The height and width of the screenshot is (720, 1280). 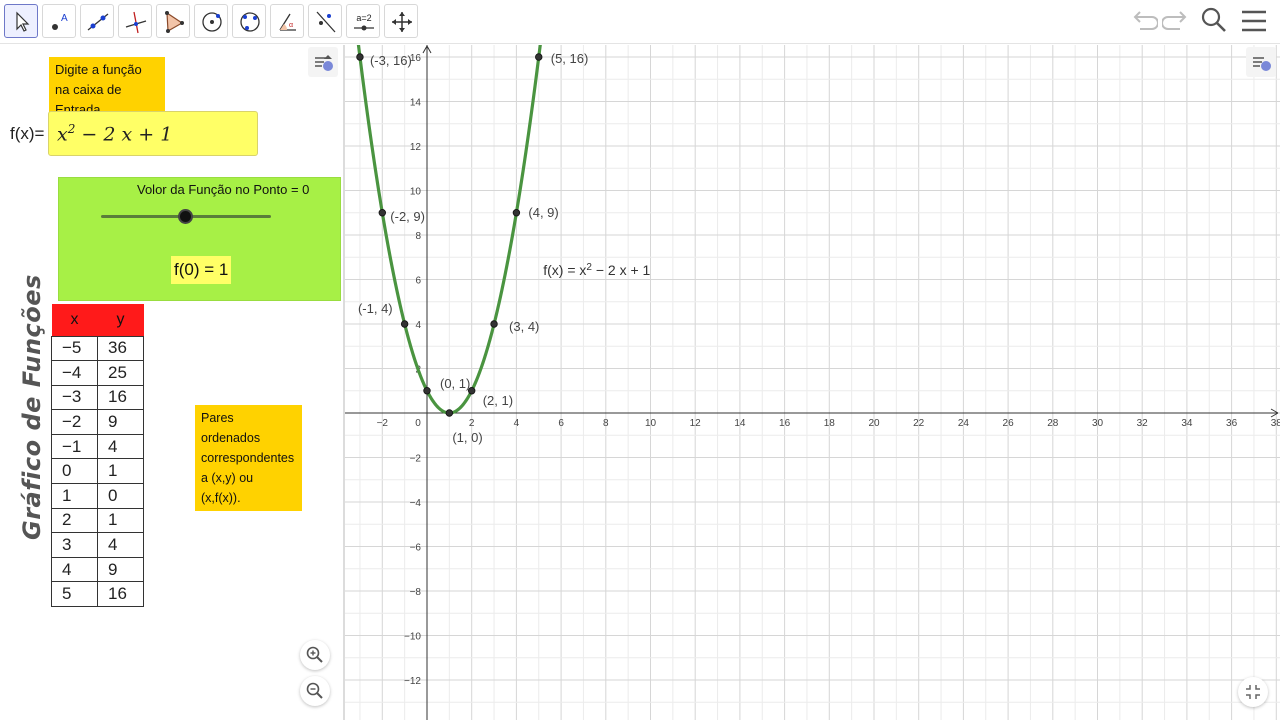 I want to click on zoom-out-button, so click(x=315, y=691).